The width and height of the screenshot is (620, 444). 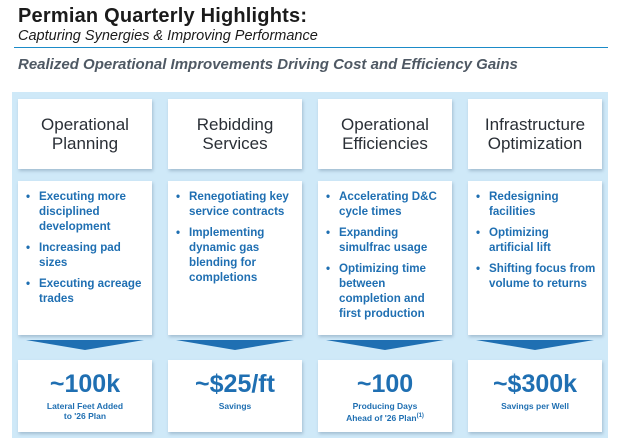 I want to click on result-caption: Producing Days Ahead of '26 Plan(1), so click(x=385, y=412).